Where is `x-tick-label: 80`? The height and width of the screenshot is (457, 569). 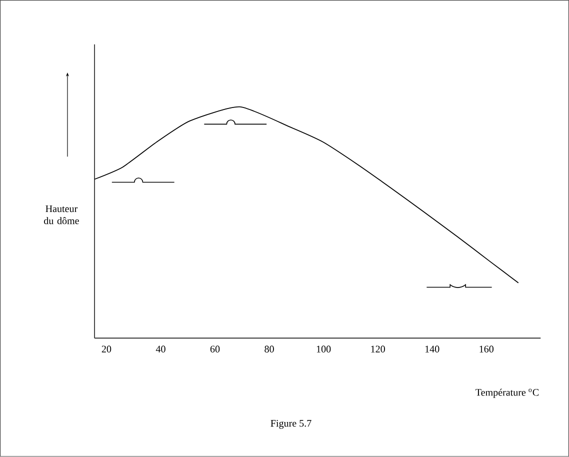
x-tick-label: 80 is located at coordinates (269, 349).